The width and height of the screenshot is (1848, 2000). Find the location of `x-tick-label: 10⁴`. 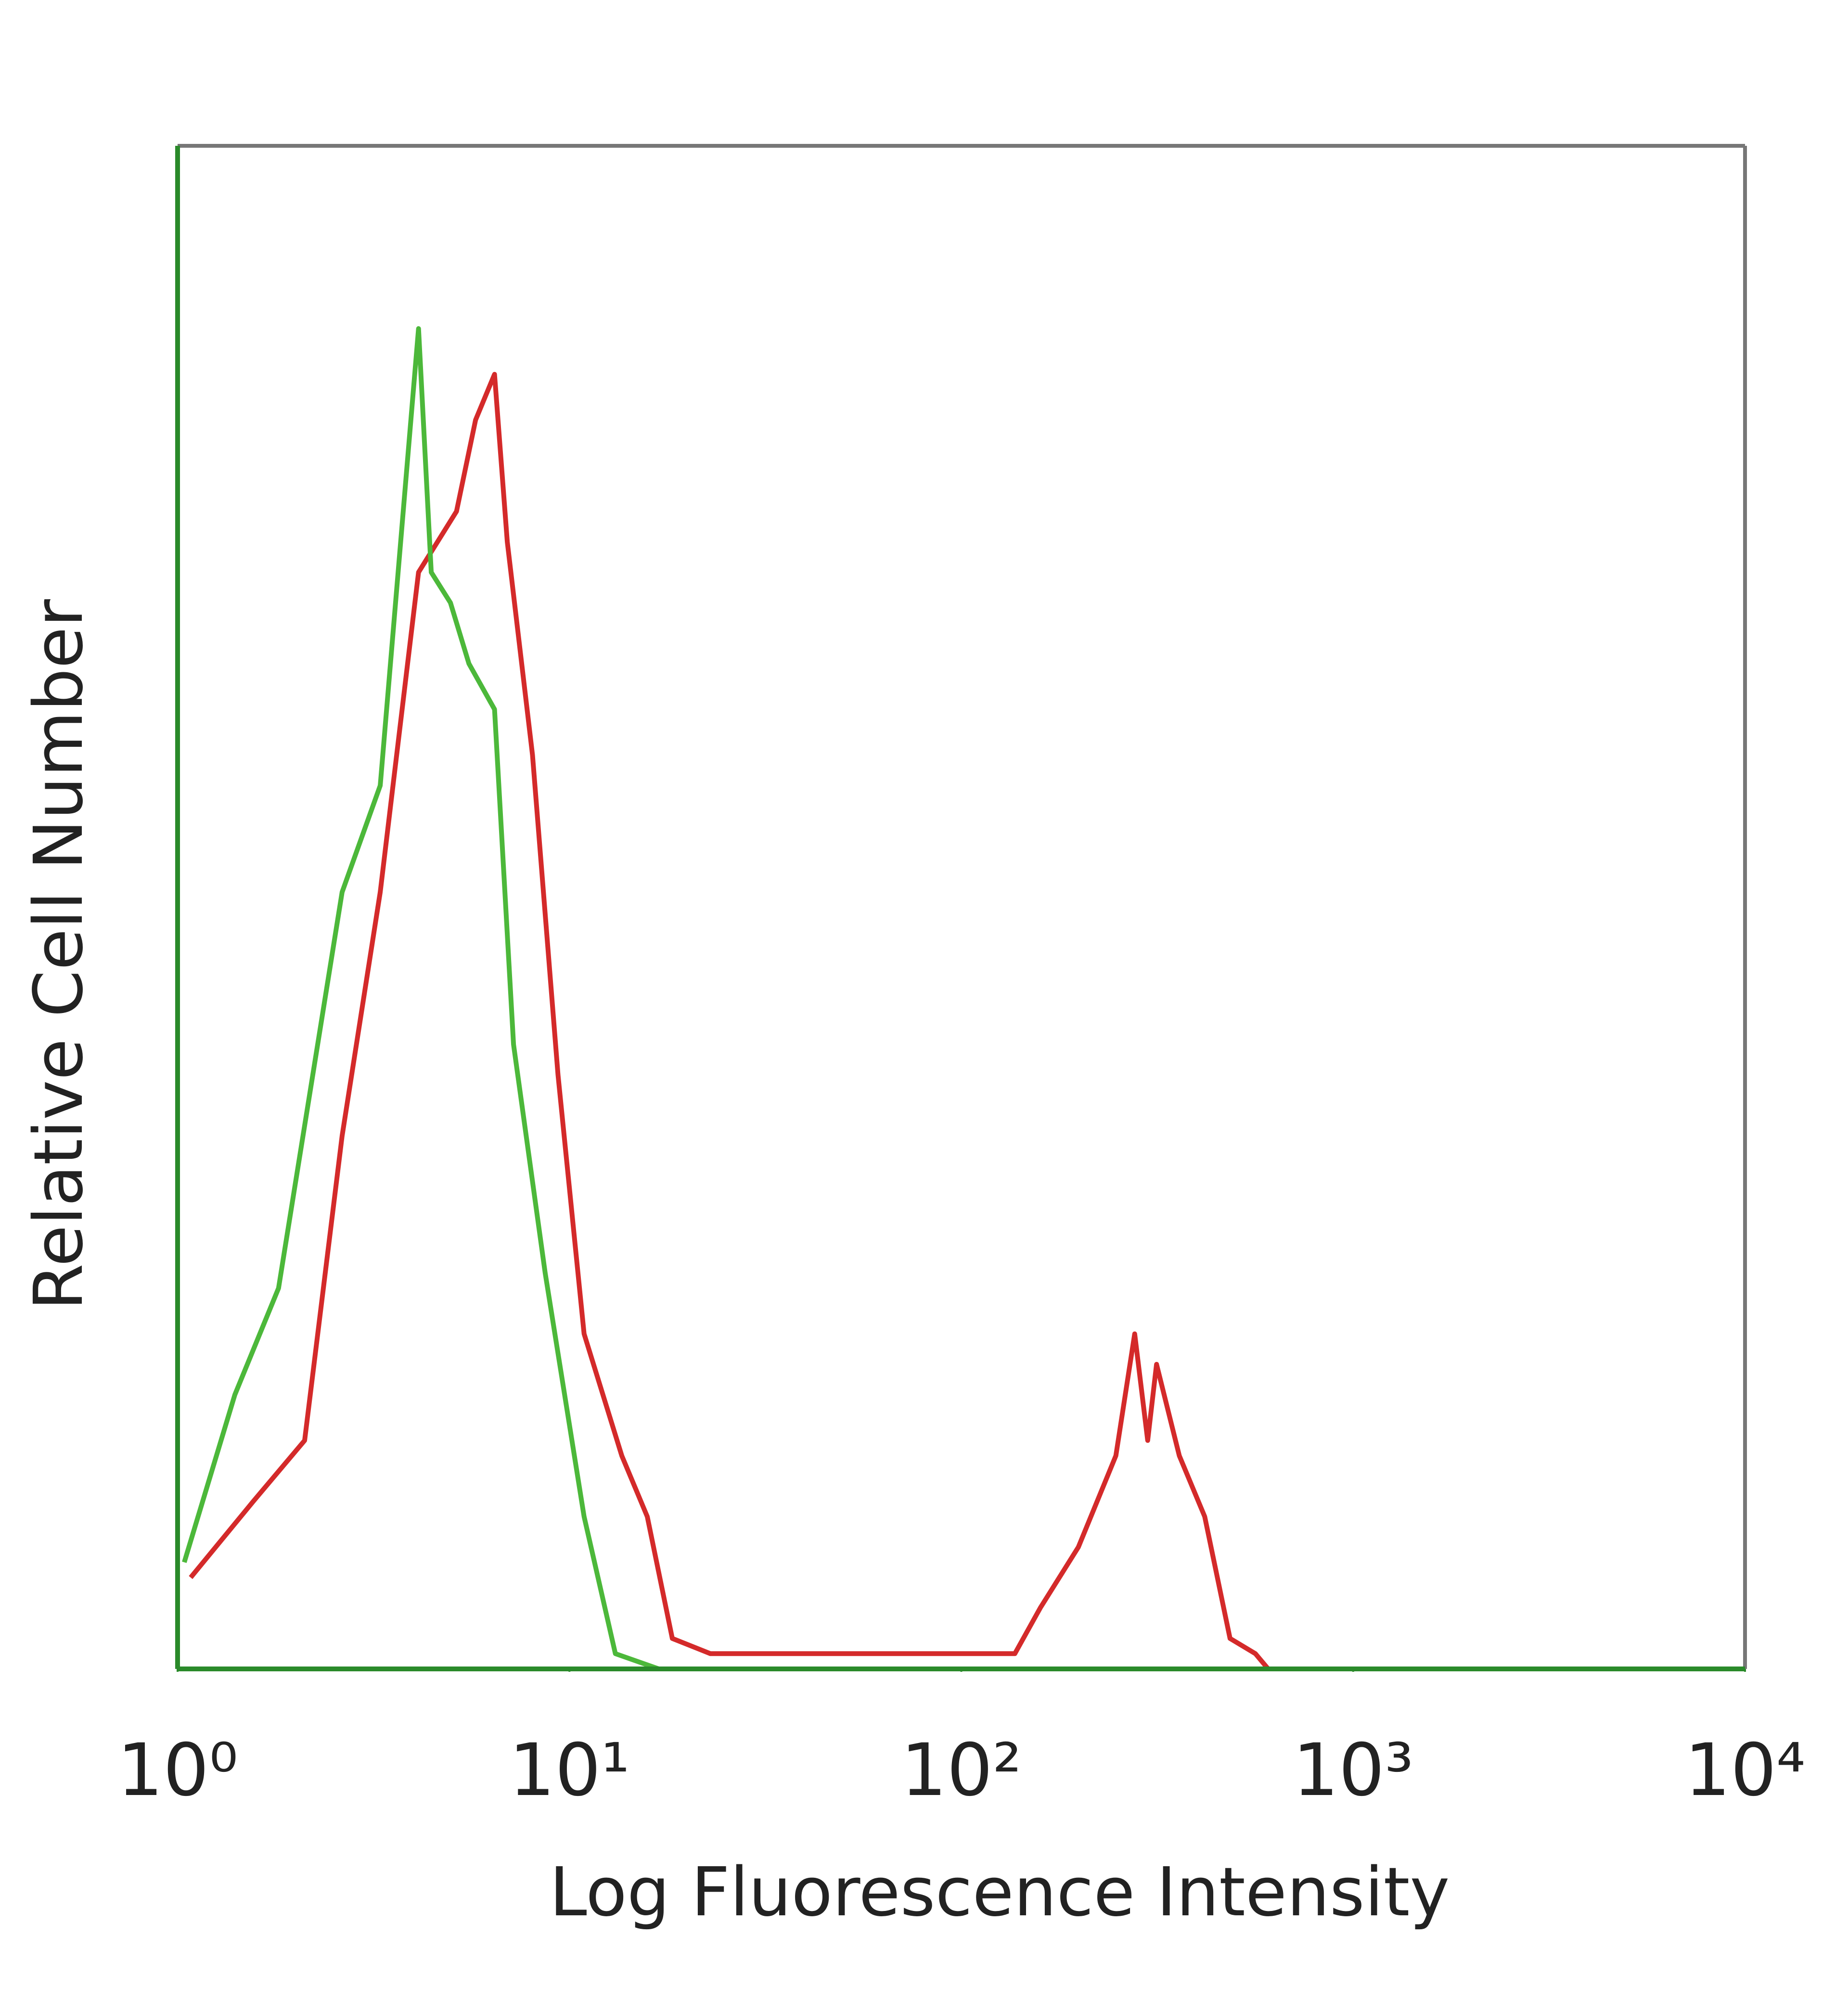

x-tick-label: 10⁴ is located at coordinates (1744, 1770).